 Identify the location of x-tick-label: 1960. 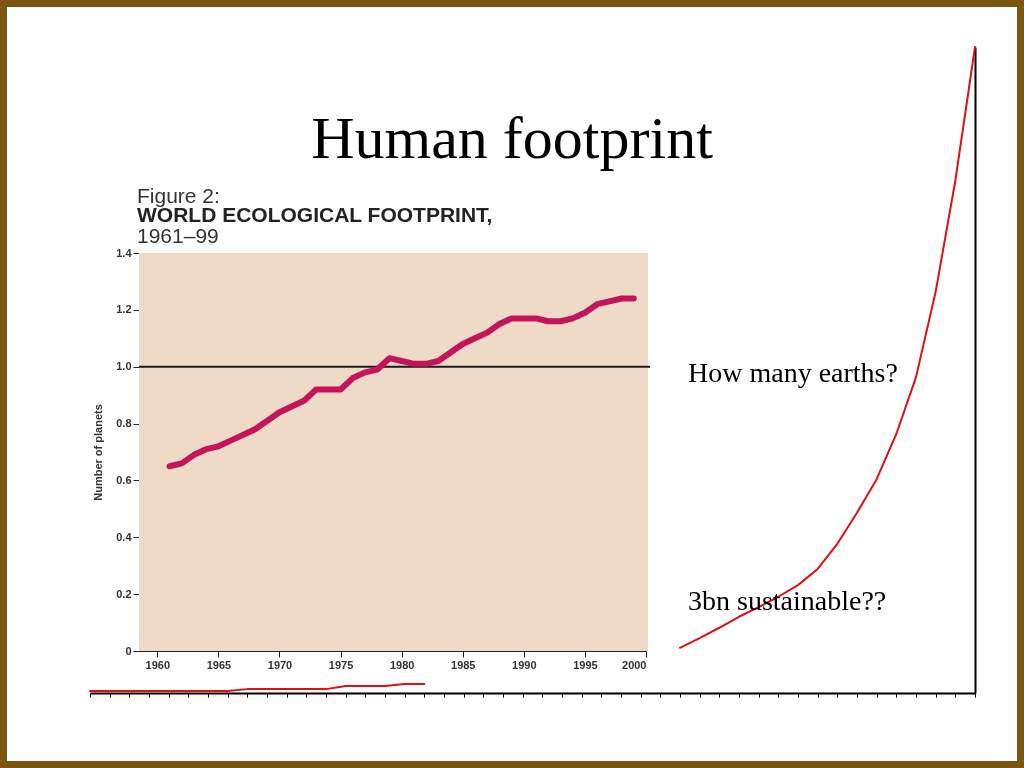
(158, 664).